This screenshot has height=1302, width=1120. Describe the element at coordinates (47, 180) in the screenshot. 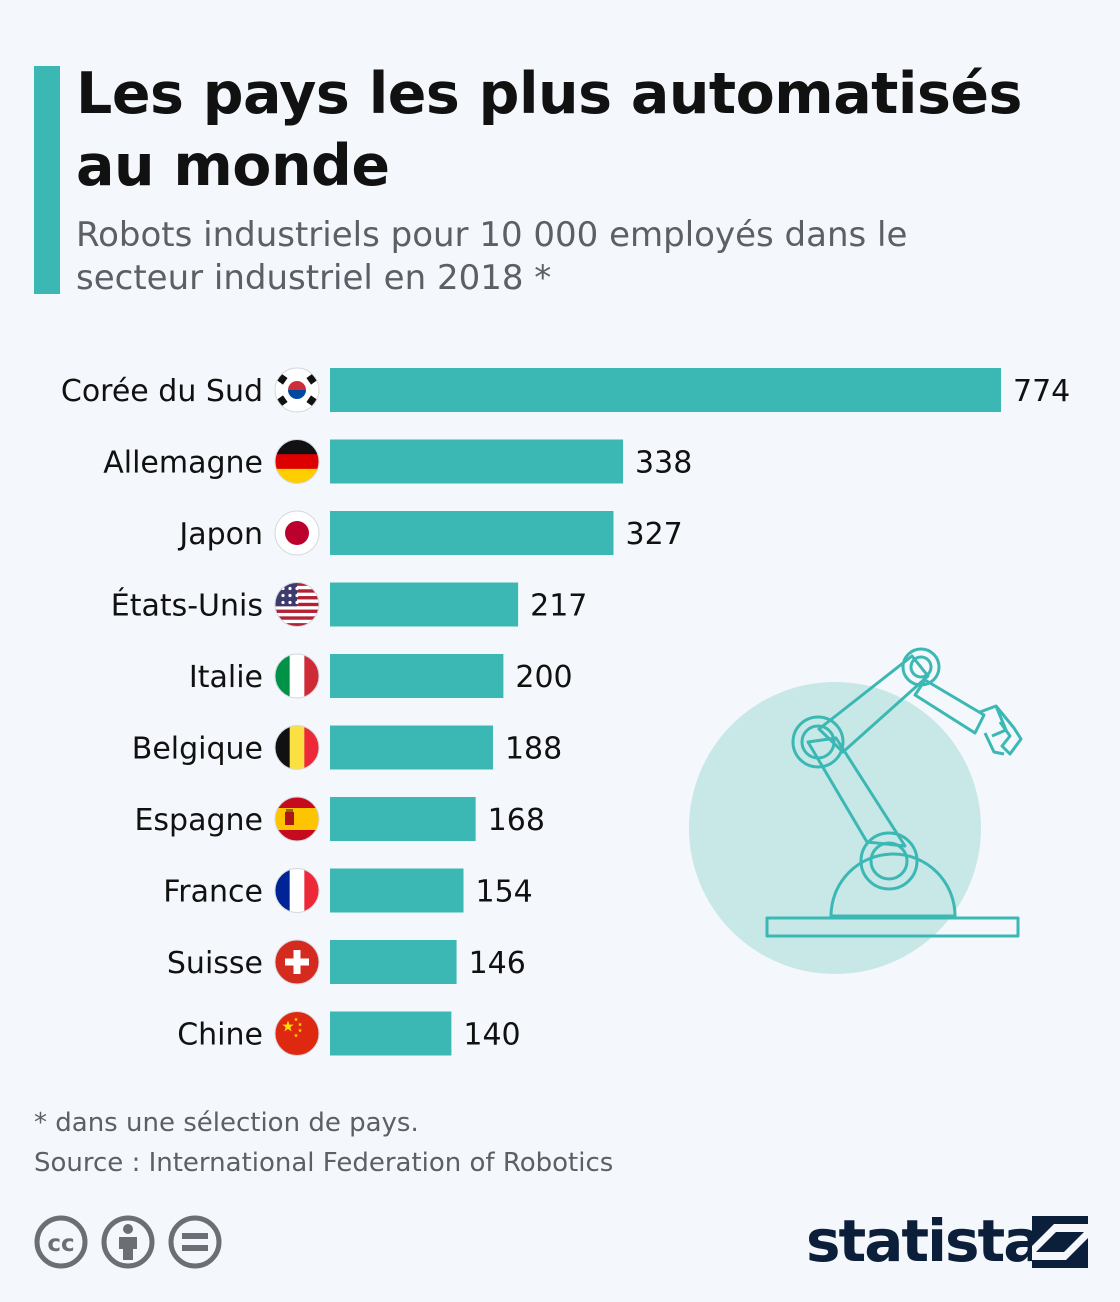

I see `title-accent-bar` at that location.